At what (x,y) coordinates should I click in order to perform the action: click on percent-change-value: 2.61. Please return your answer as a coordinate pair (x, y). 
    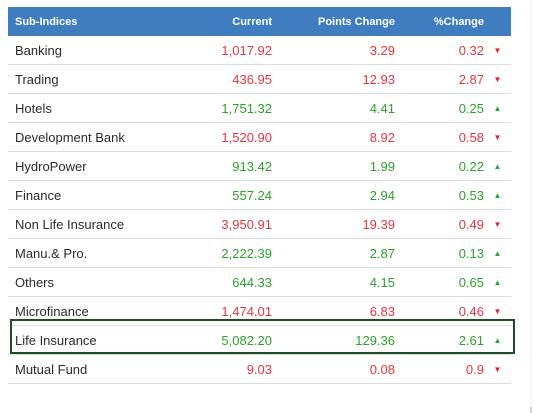
    Looking at the image, I should click on (444, 340).